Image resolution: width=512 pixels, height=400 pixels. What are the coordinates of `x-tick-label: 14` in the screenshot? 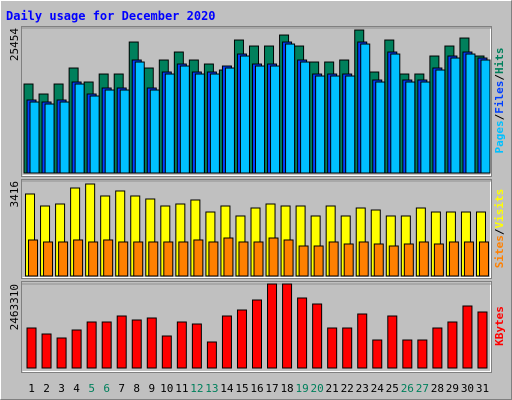 It's located at (227, 388).